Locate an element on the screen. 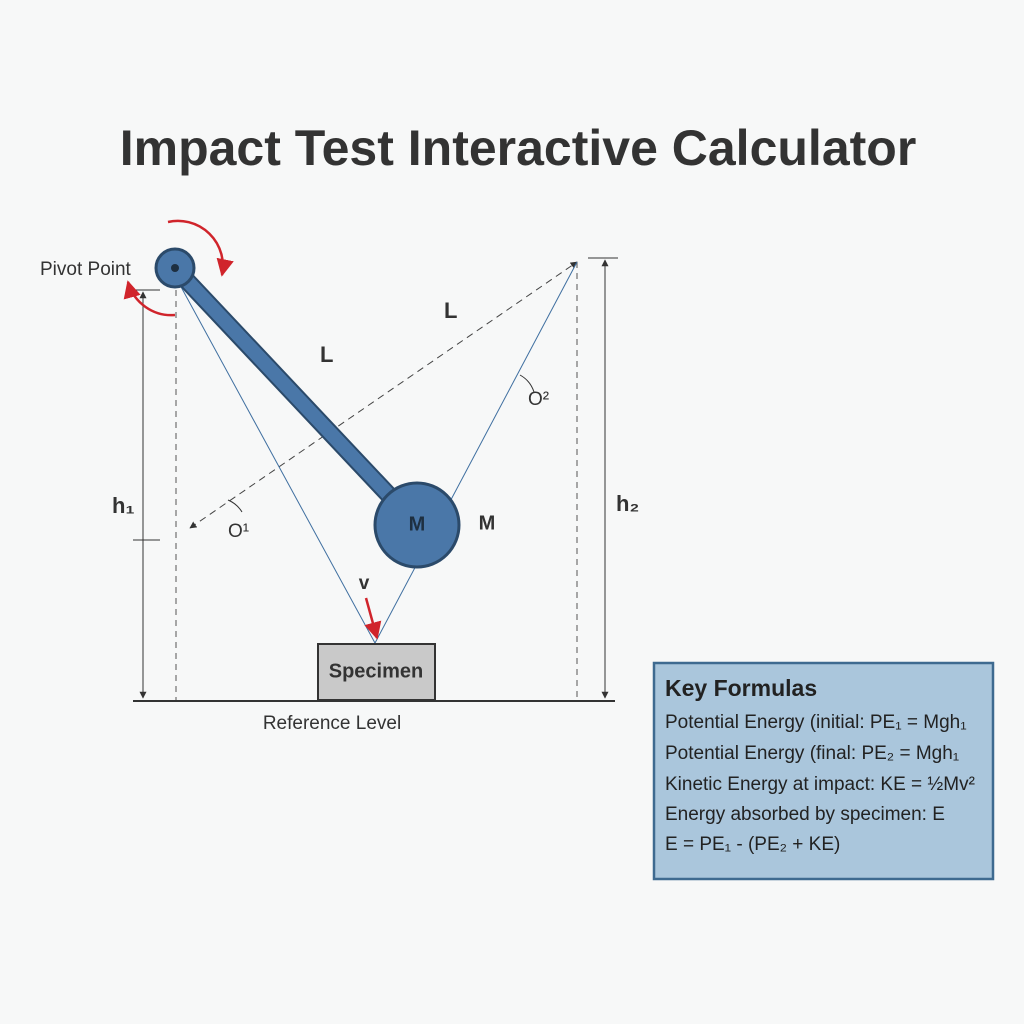 This screenshot has height=1024, width=1024. specimen is located at coordinates (376, 672).